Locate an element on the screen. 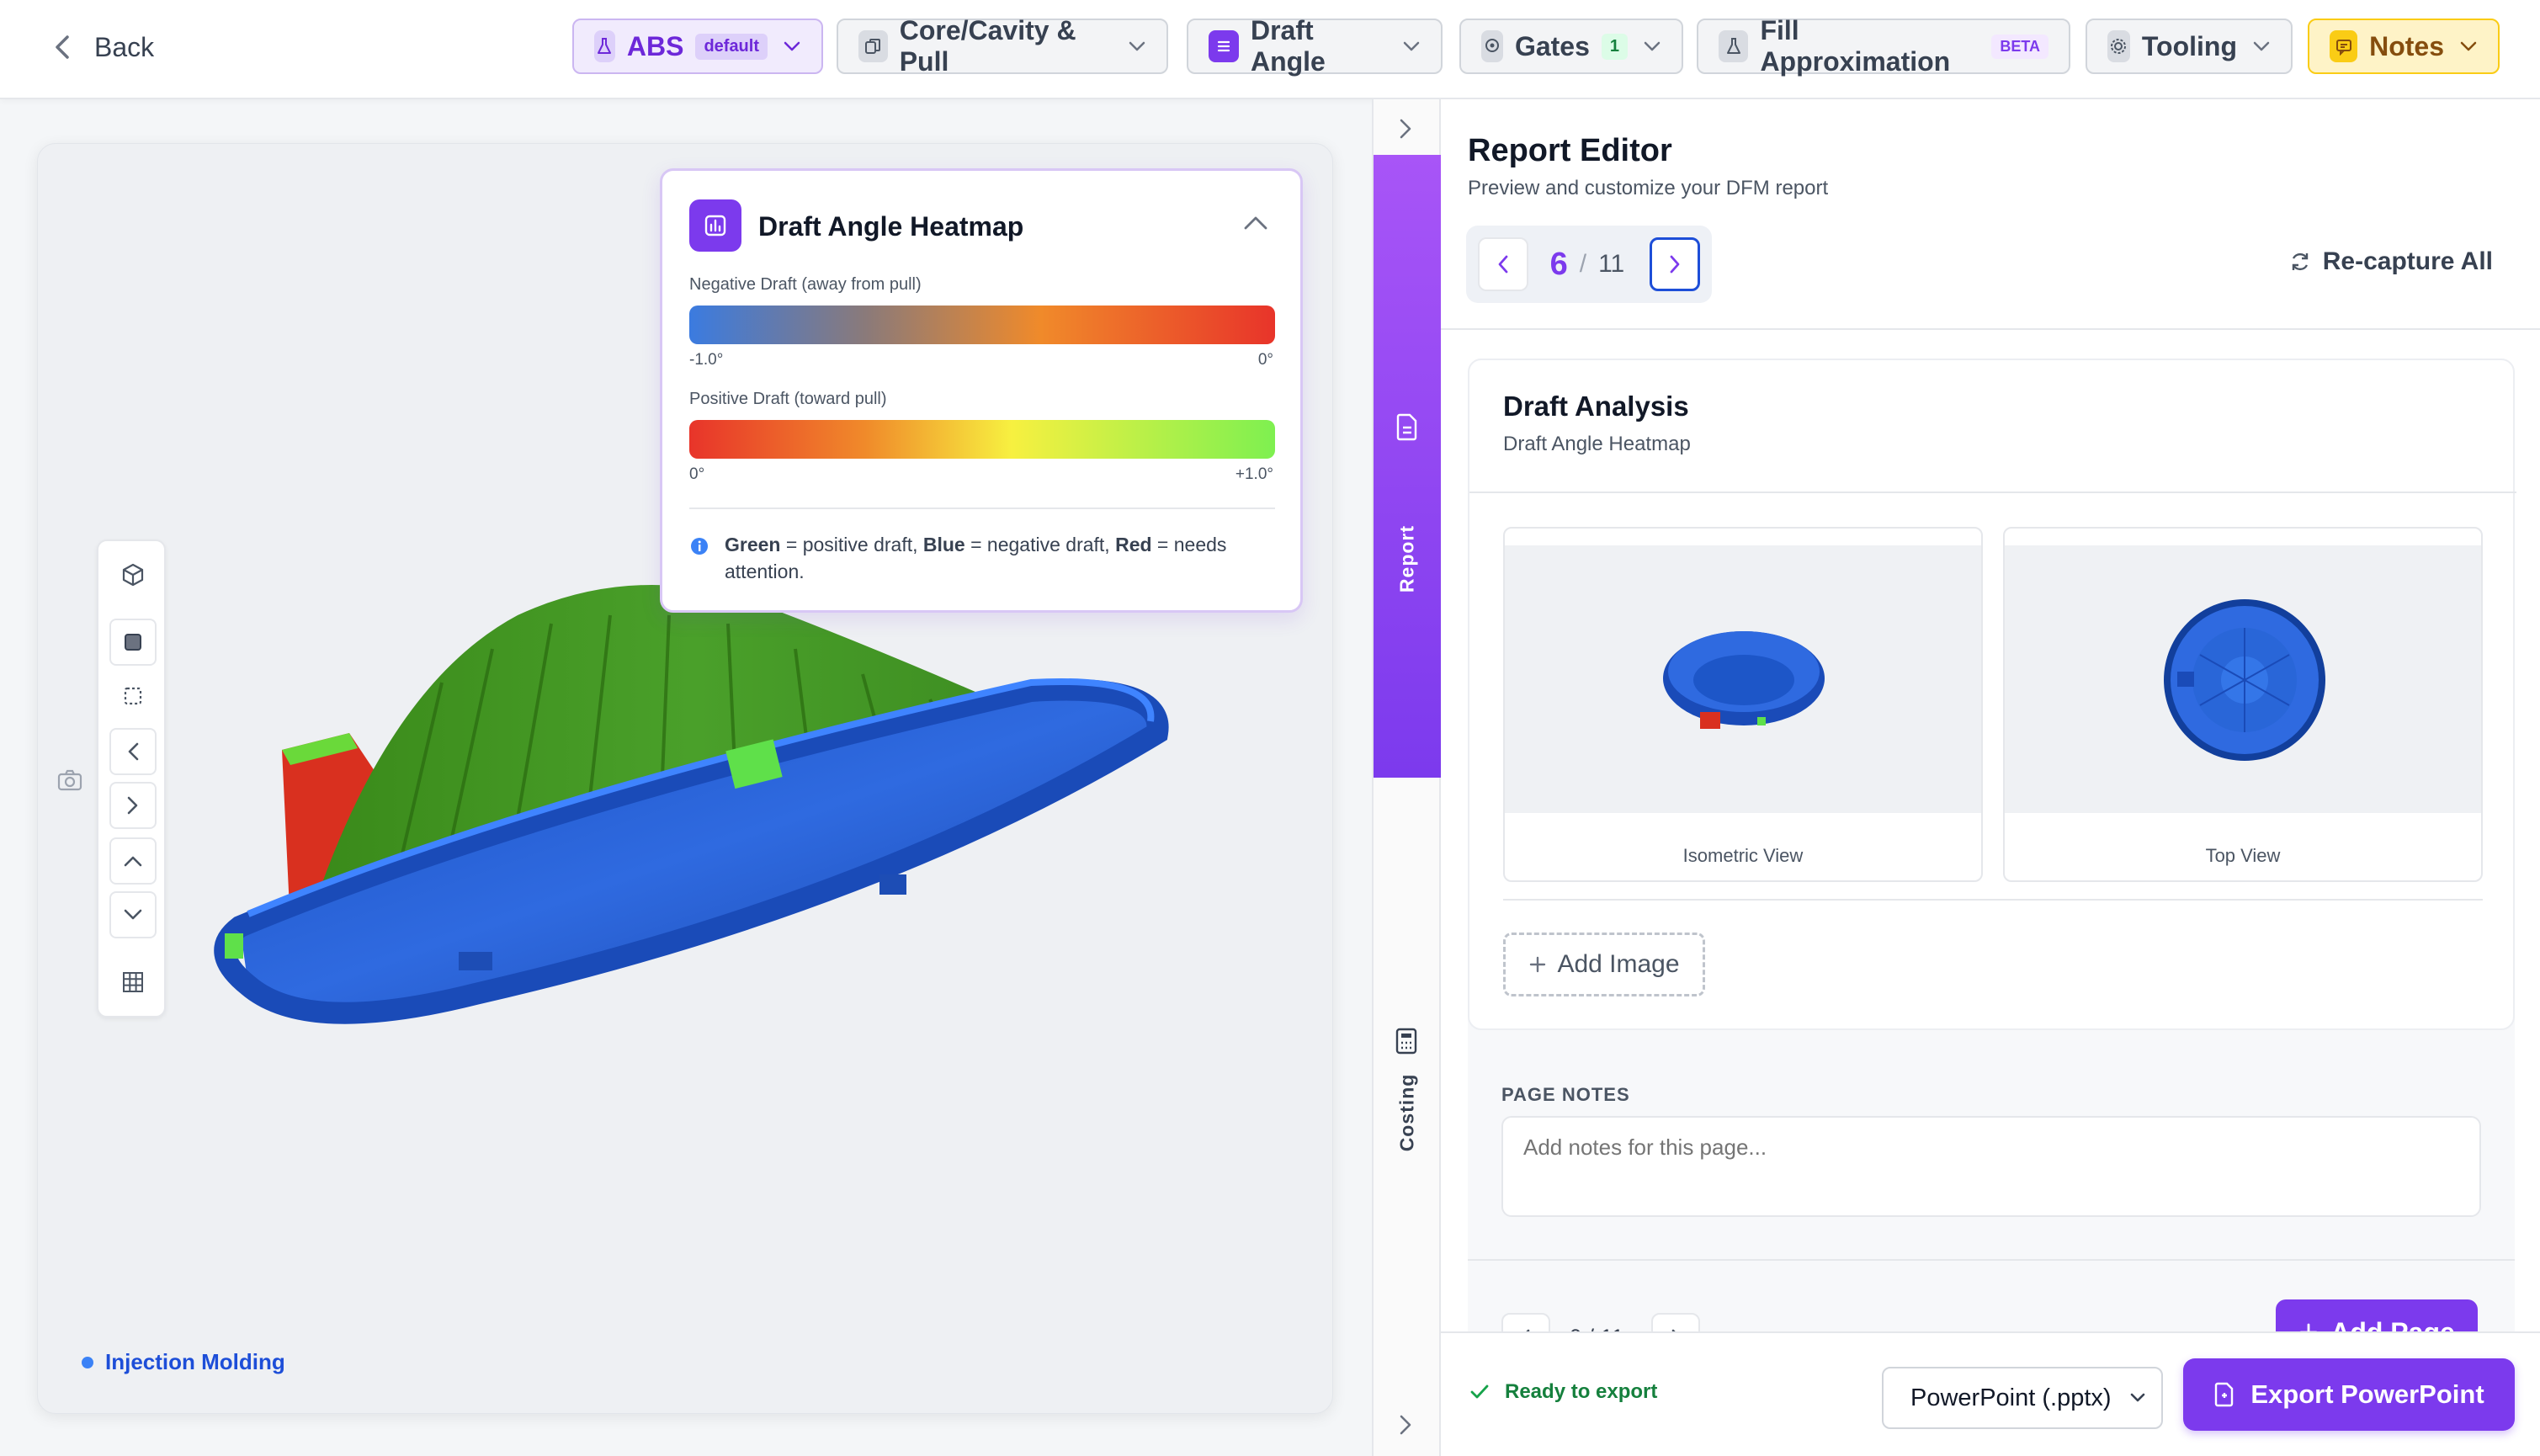 The image size is (2540, 1456). negative-draft-gradient is located at coordinates (982, 325).